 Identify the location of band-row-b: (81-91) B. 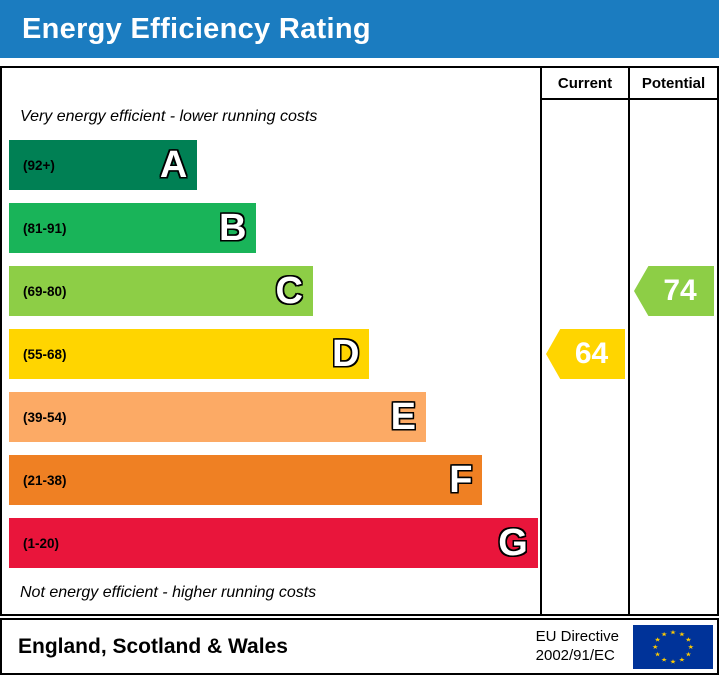
(133, 228).